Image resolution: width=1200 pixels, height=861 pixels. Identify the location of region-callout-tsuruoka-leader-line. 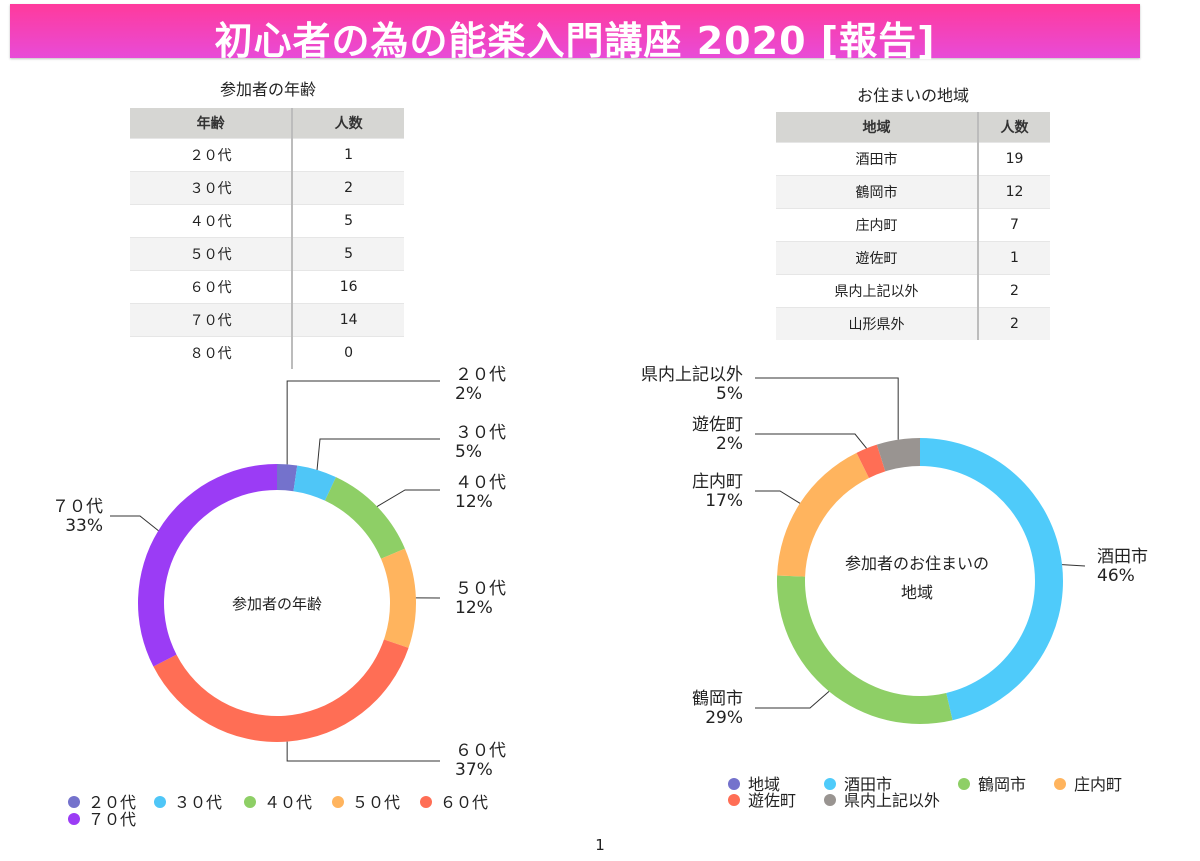
(792, 699).